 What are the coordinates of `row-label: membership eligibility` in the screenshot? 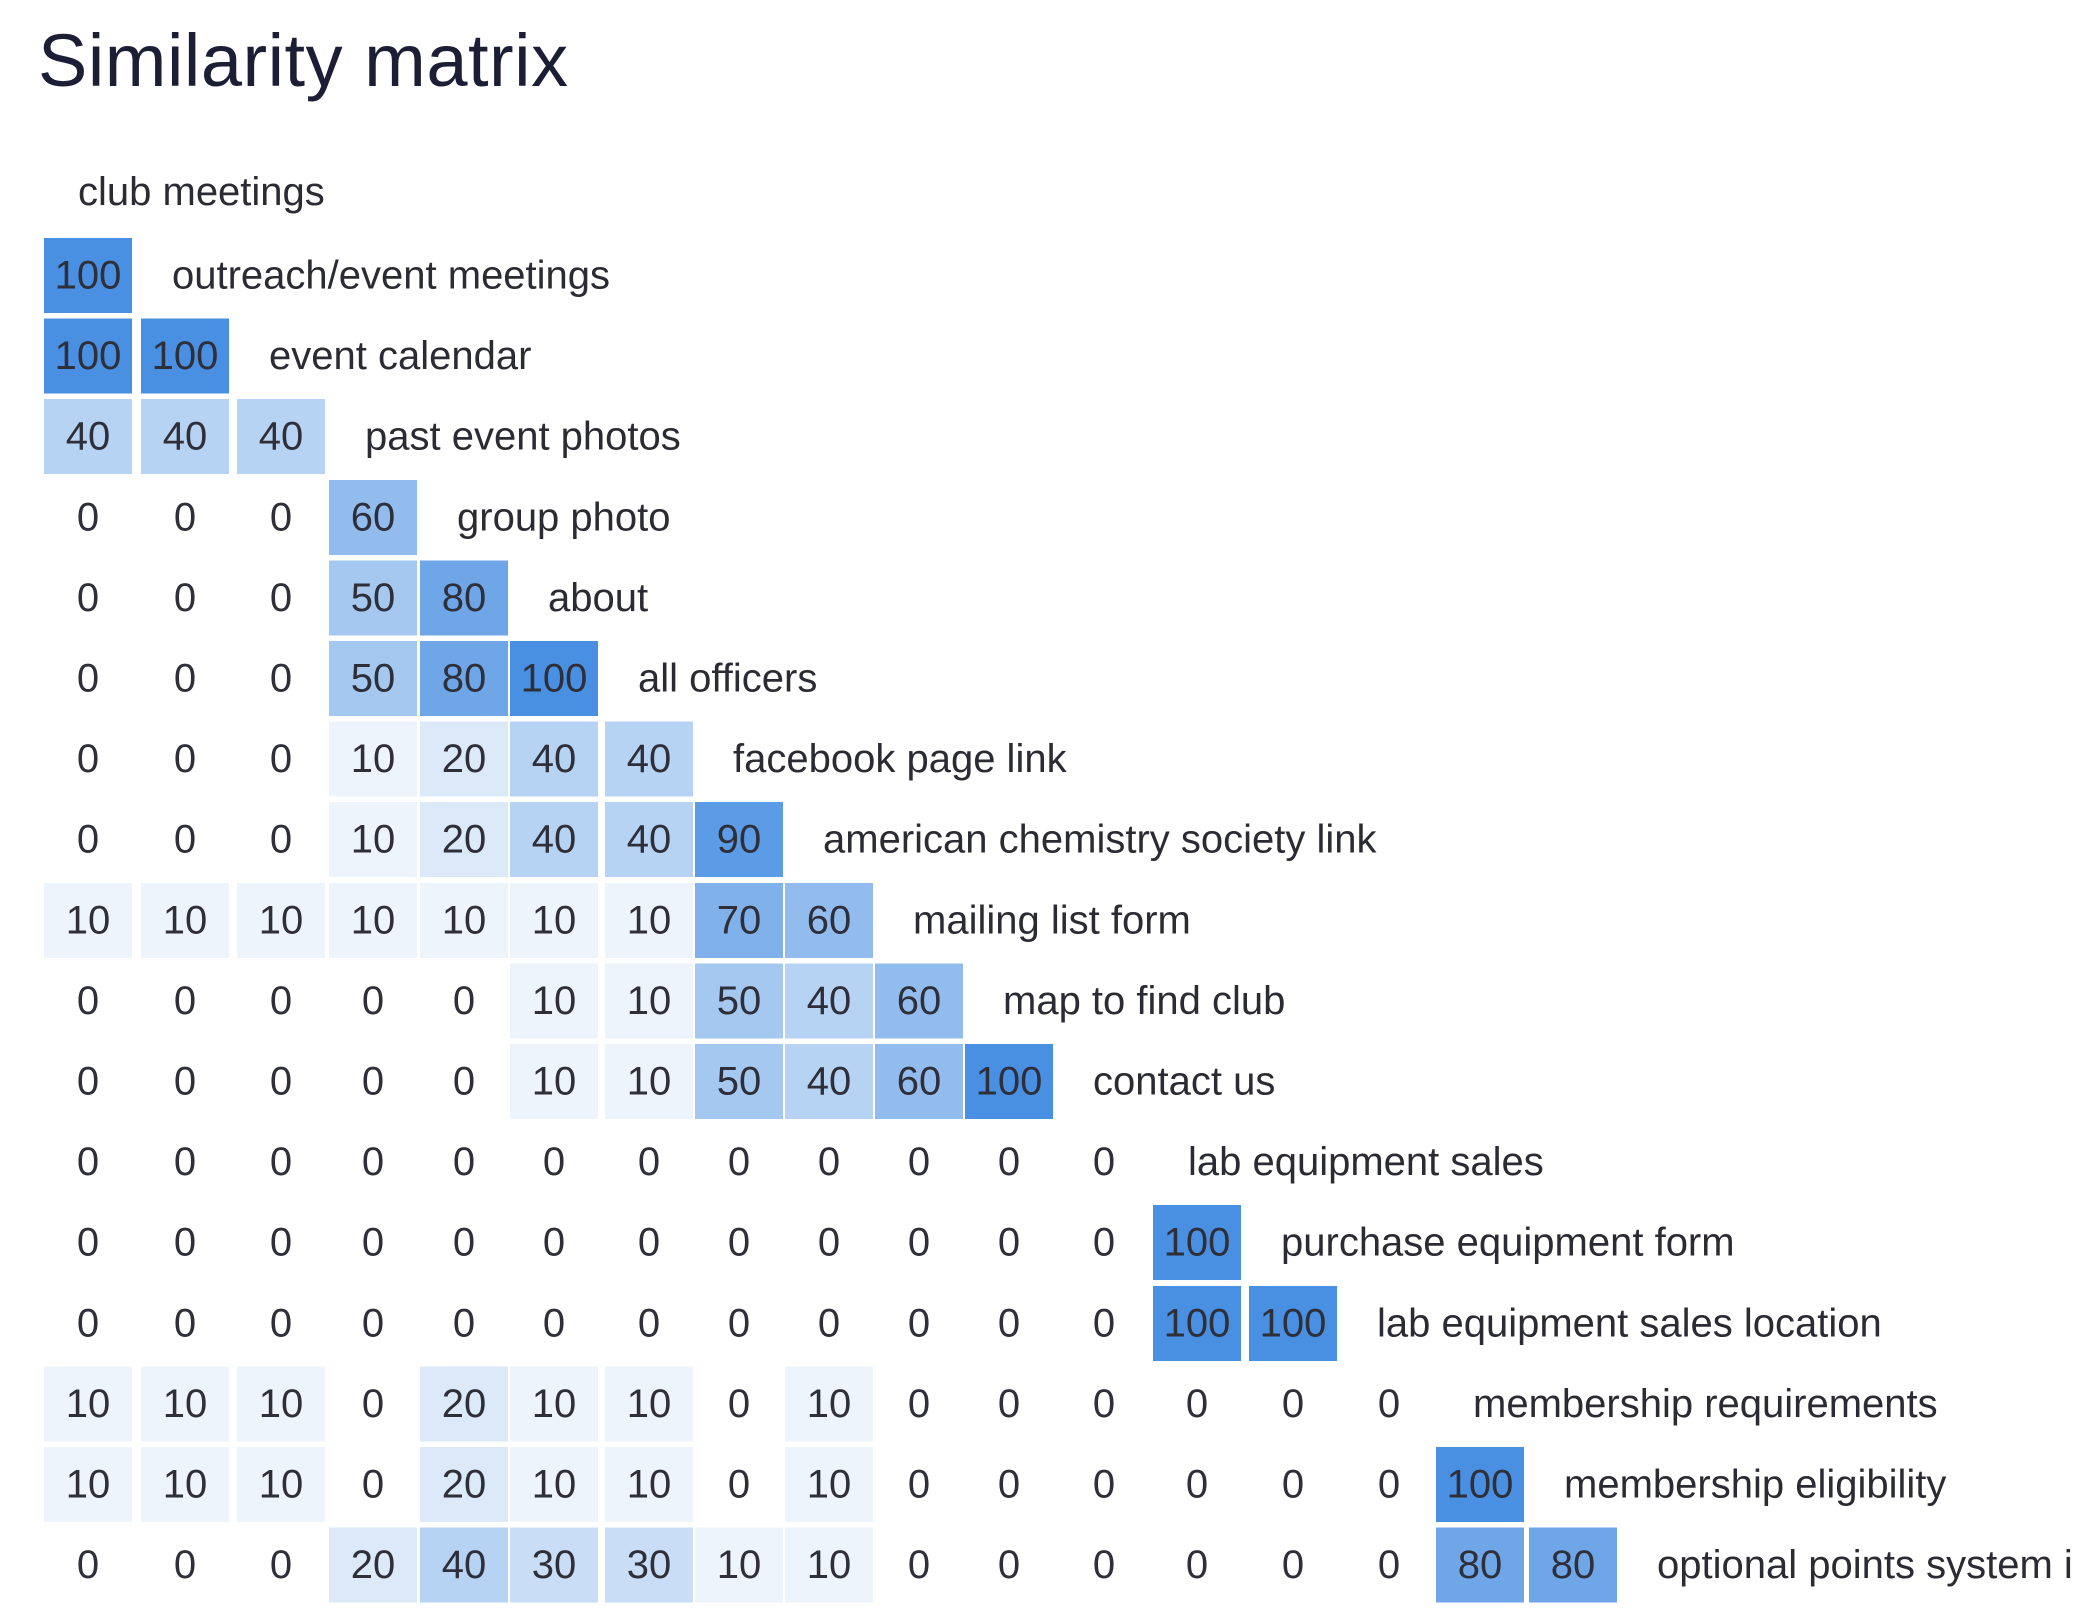 It's located at (1755, 1485).